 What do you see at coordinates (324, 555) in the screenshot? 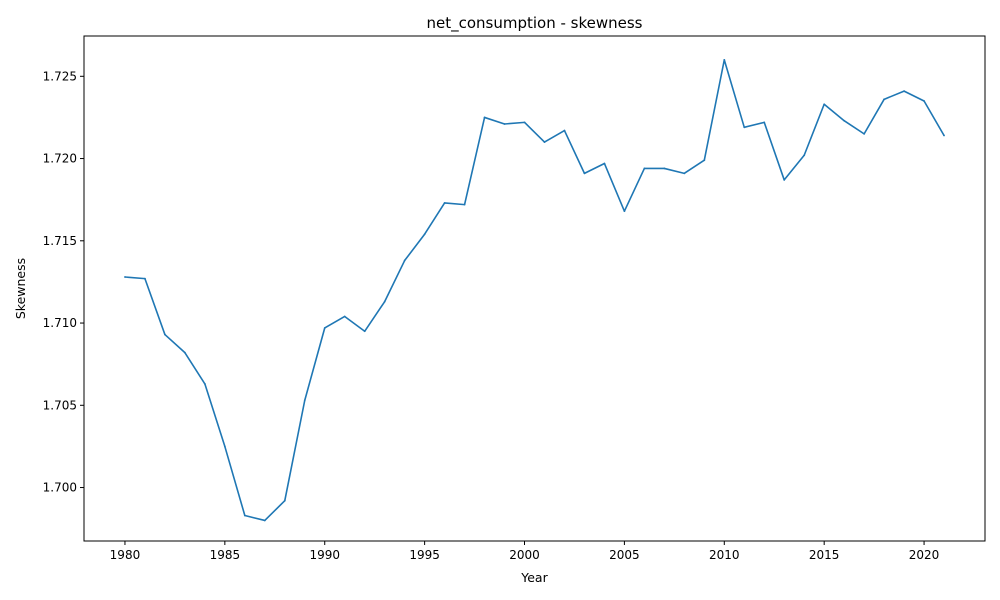
I see `x-tick-label: 1990` at bounding box center [324, 555].